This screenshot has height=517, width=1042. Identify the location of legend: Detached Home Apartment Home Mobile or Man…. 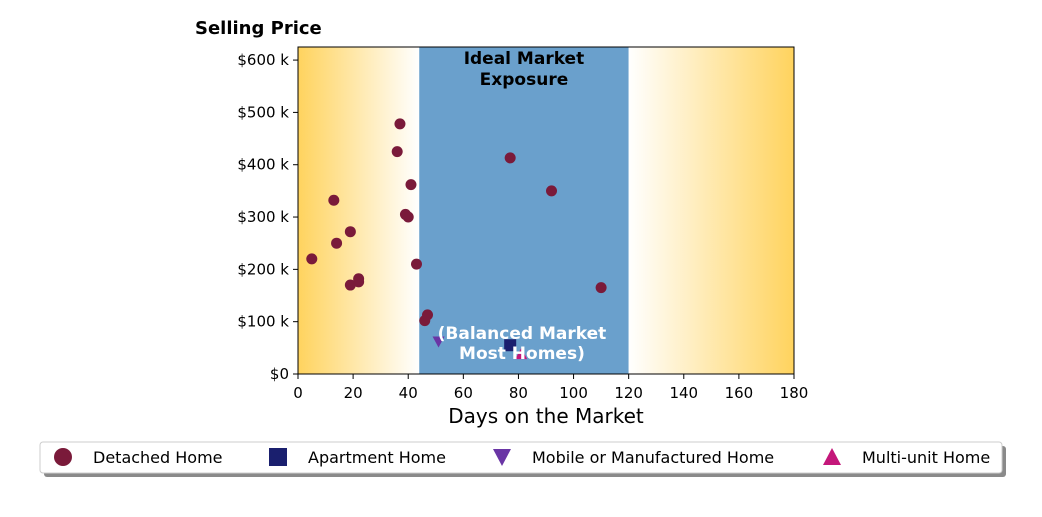
(522, 459).